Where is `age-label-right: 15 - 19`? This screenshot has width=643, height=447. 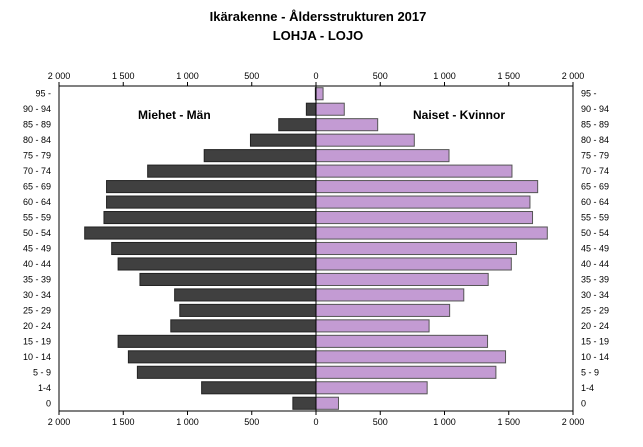
age-label-right: 15 - 19 is located at coordinates (595, 341).